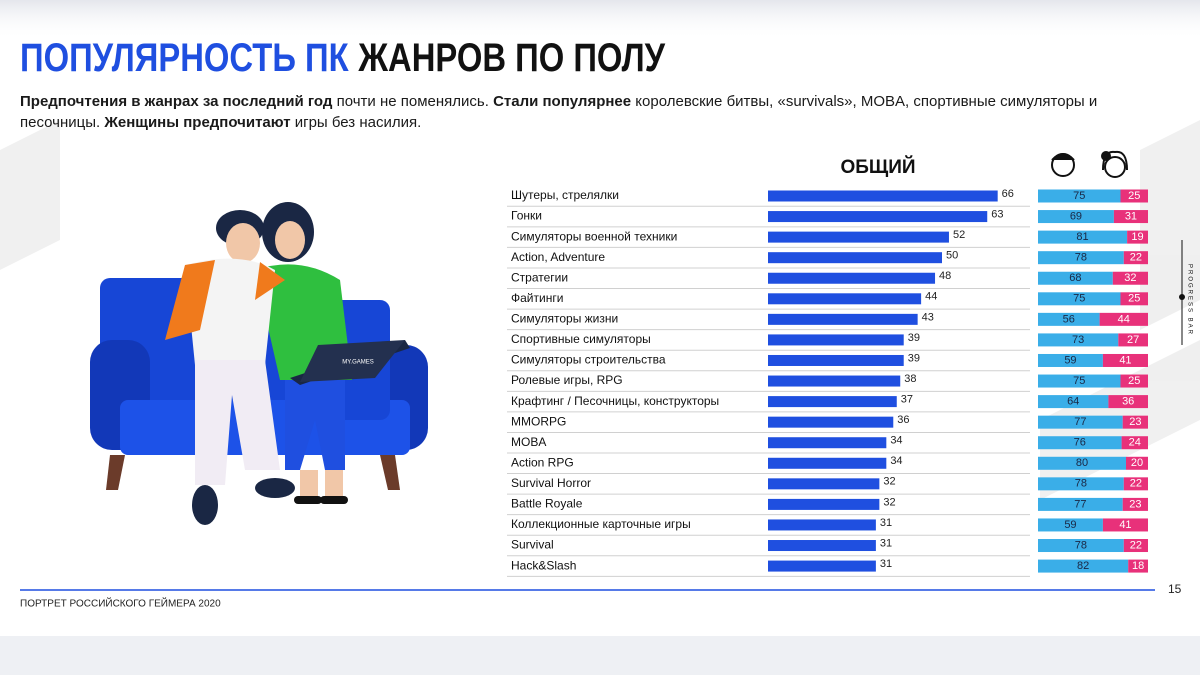  What do you see at coordinates (945, 276) in the screenshot?
I see `value-label: 48` at bounding box center [945, 276].